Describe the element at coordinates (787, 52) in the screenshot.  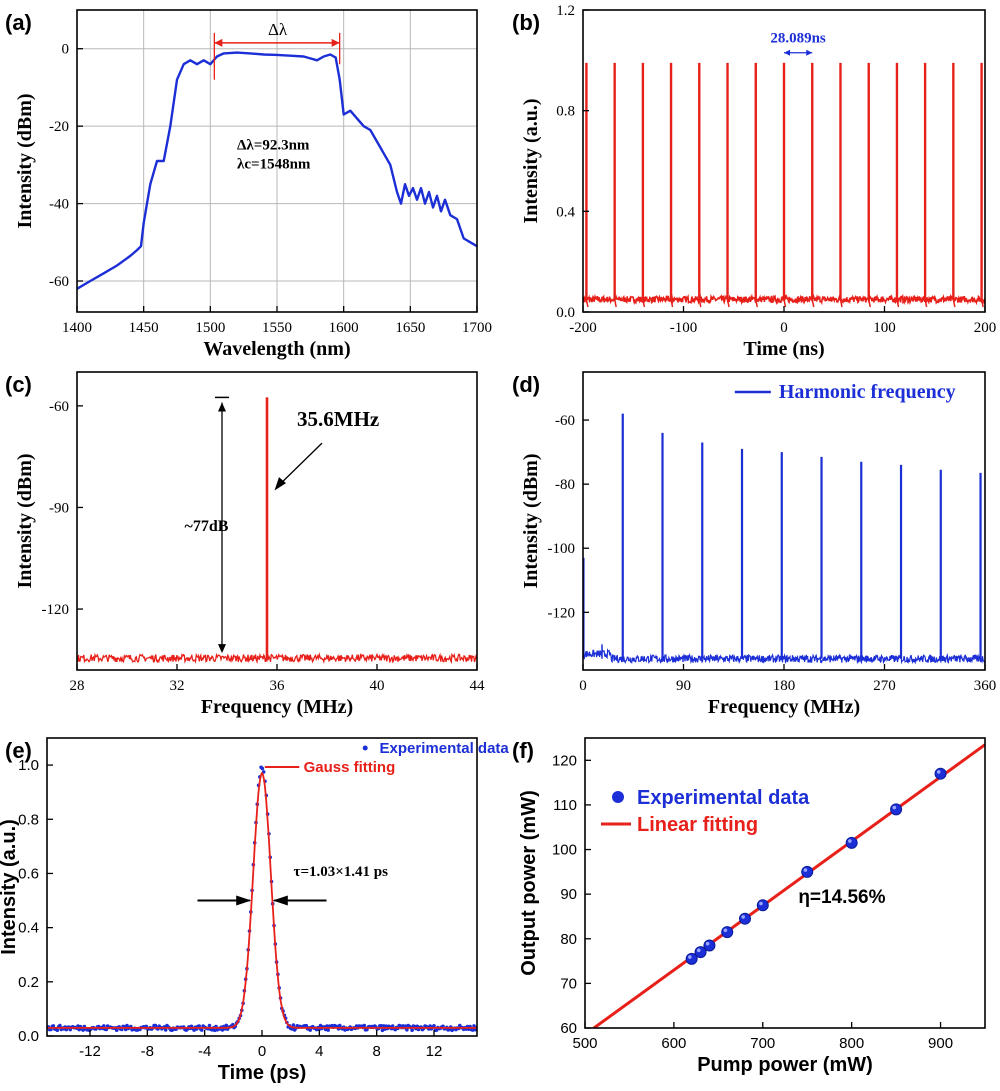
I see `period-arrowhead-left` at that location.